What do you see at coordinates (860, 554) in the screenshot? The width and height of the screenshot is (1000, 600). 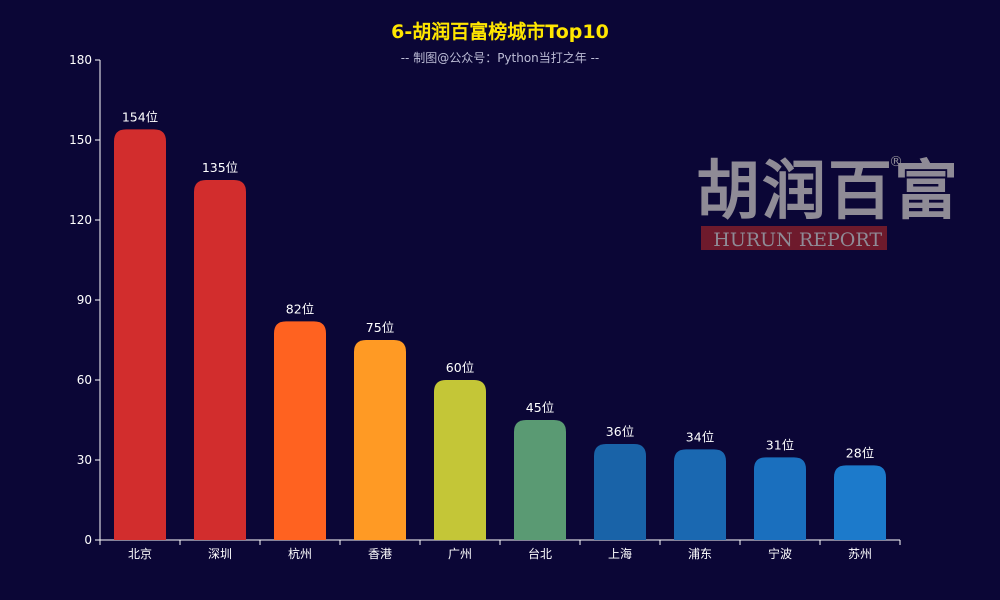 I see `x-tick-label-9: 苏州` at bounding box center [860, 554].